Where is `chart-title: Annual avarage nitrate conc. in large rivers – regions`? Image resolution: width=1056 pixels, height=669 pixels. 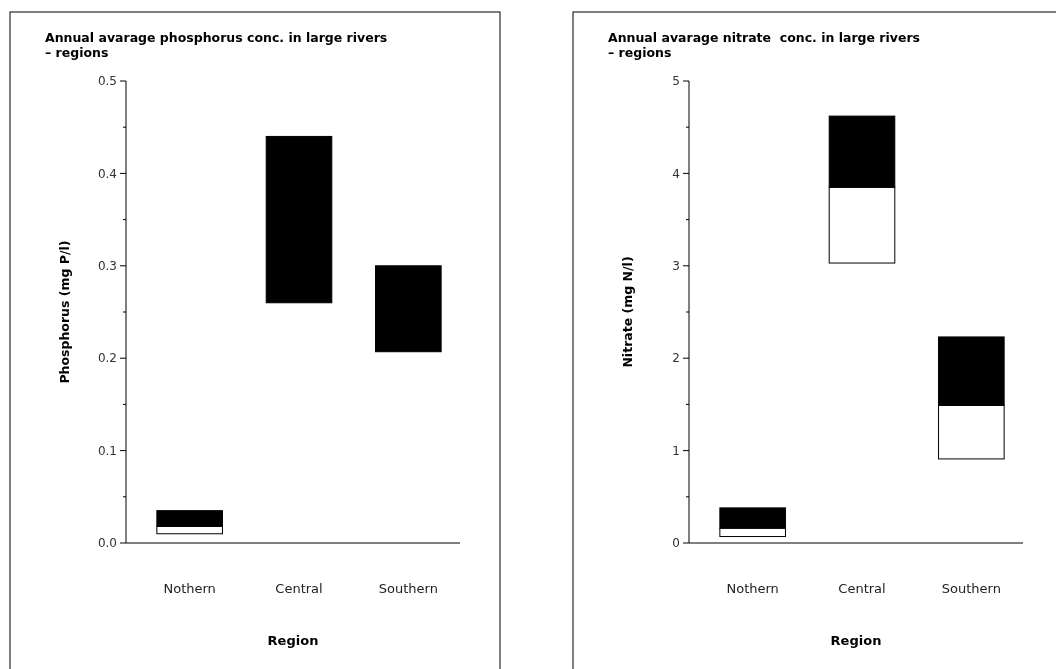 chart-title: Annual avarage nitrate conc. in large rivers – regions is located at coordinates (764, 45).